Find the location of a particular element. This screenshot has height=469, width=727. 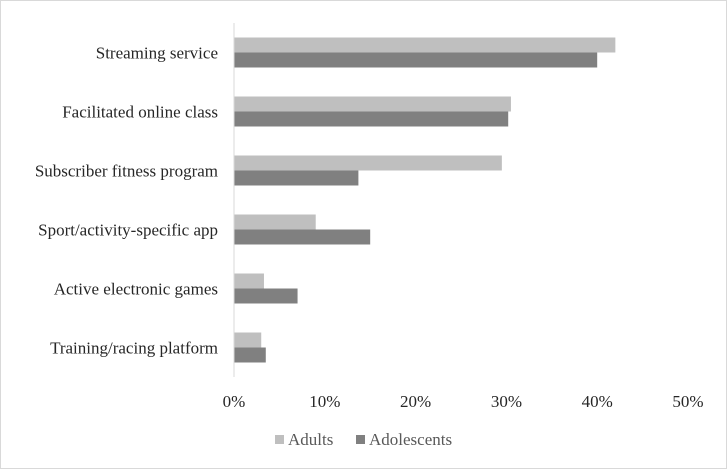

bar-adults-subscriber-fitness-program is located at coordinates (368, 163).